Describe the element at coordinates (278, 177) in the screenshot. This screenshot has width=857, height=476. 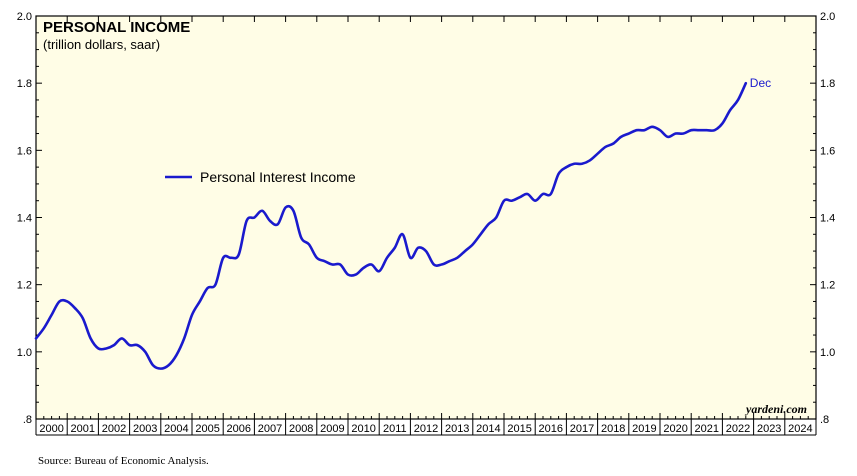
I see `legend-label: Personal Interest Income` at that location.